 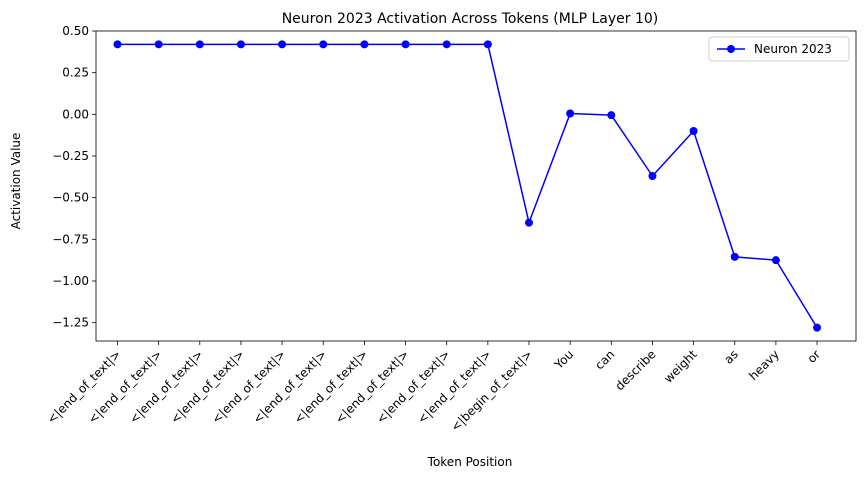 I want to click on legend-marker, so click(x=731, y=49).